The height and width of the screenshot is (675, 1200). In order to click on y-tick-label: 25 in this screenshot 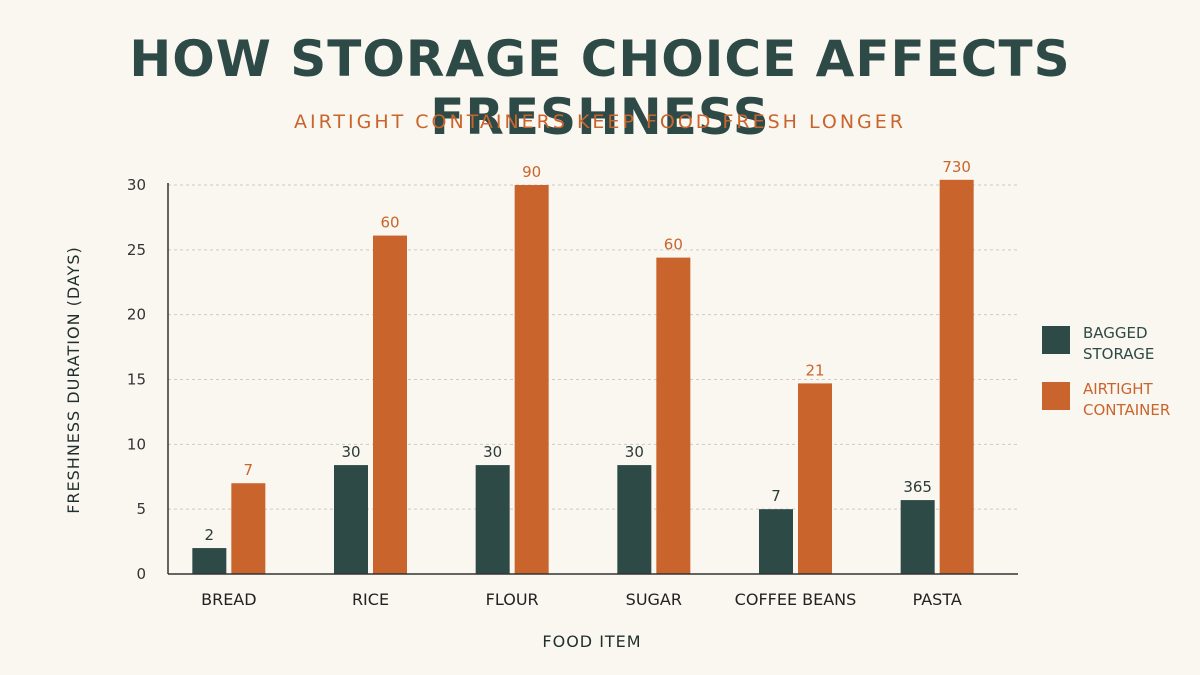, I will do `click(136, 250)`.